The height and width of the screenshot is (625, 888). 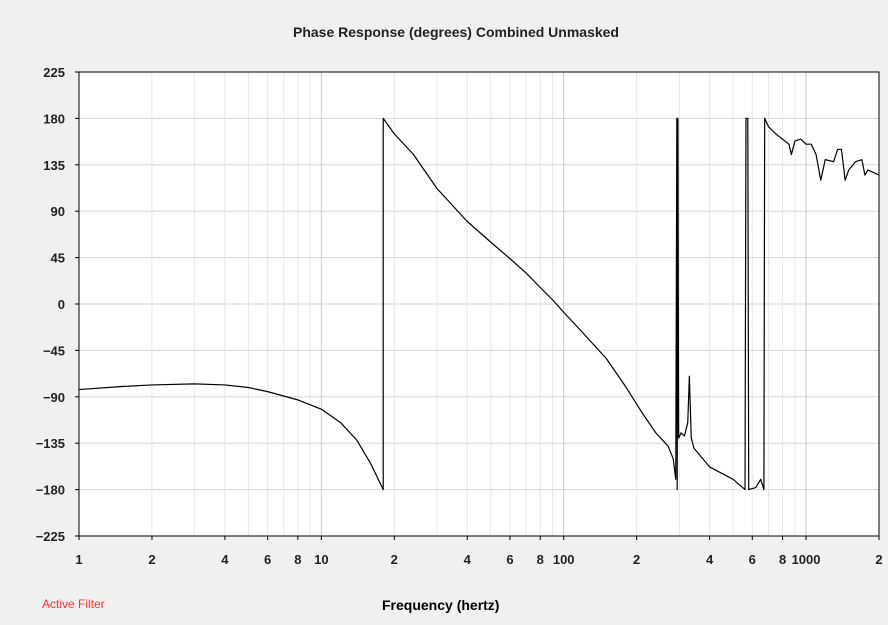 What do you see at coordinates (509, 559) in the screenshot?
I see `x-tick-label-8: 6` at bounding box center [509, 559].